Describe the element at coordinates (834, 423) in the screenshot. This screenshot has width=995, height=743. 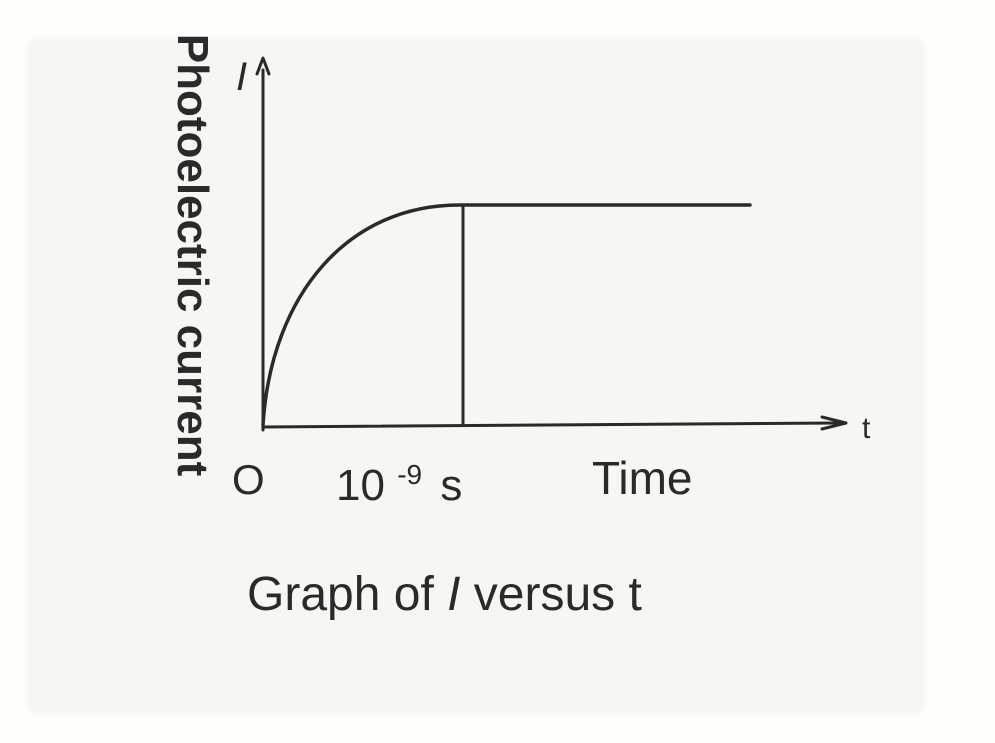
I see `x-axis-arrowhead` at that location.